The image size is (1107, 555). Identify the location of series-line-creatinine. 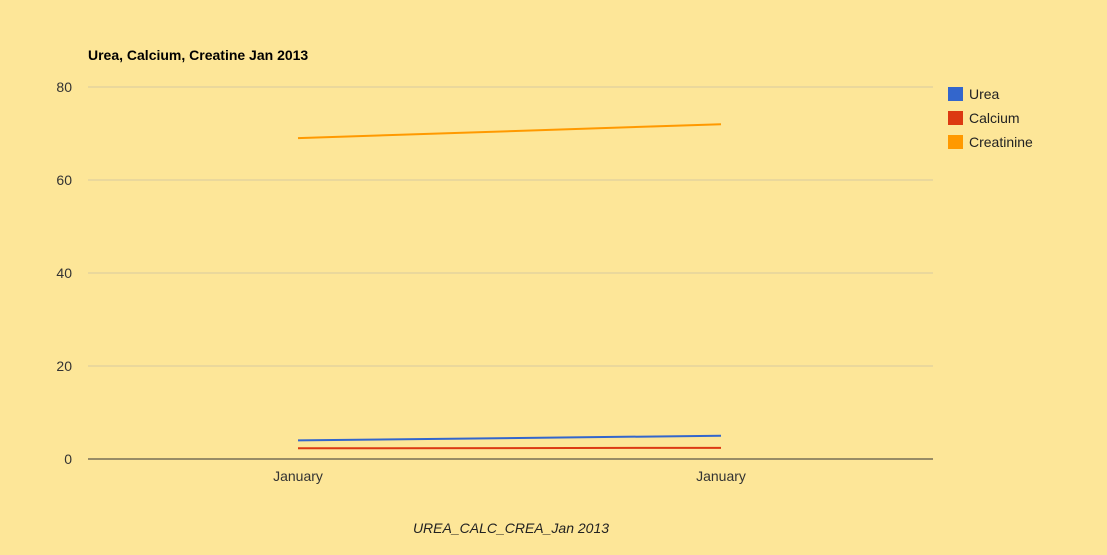
(509, 131).